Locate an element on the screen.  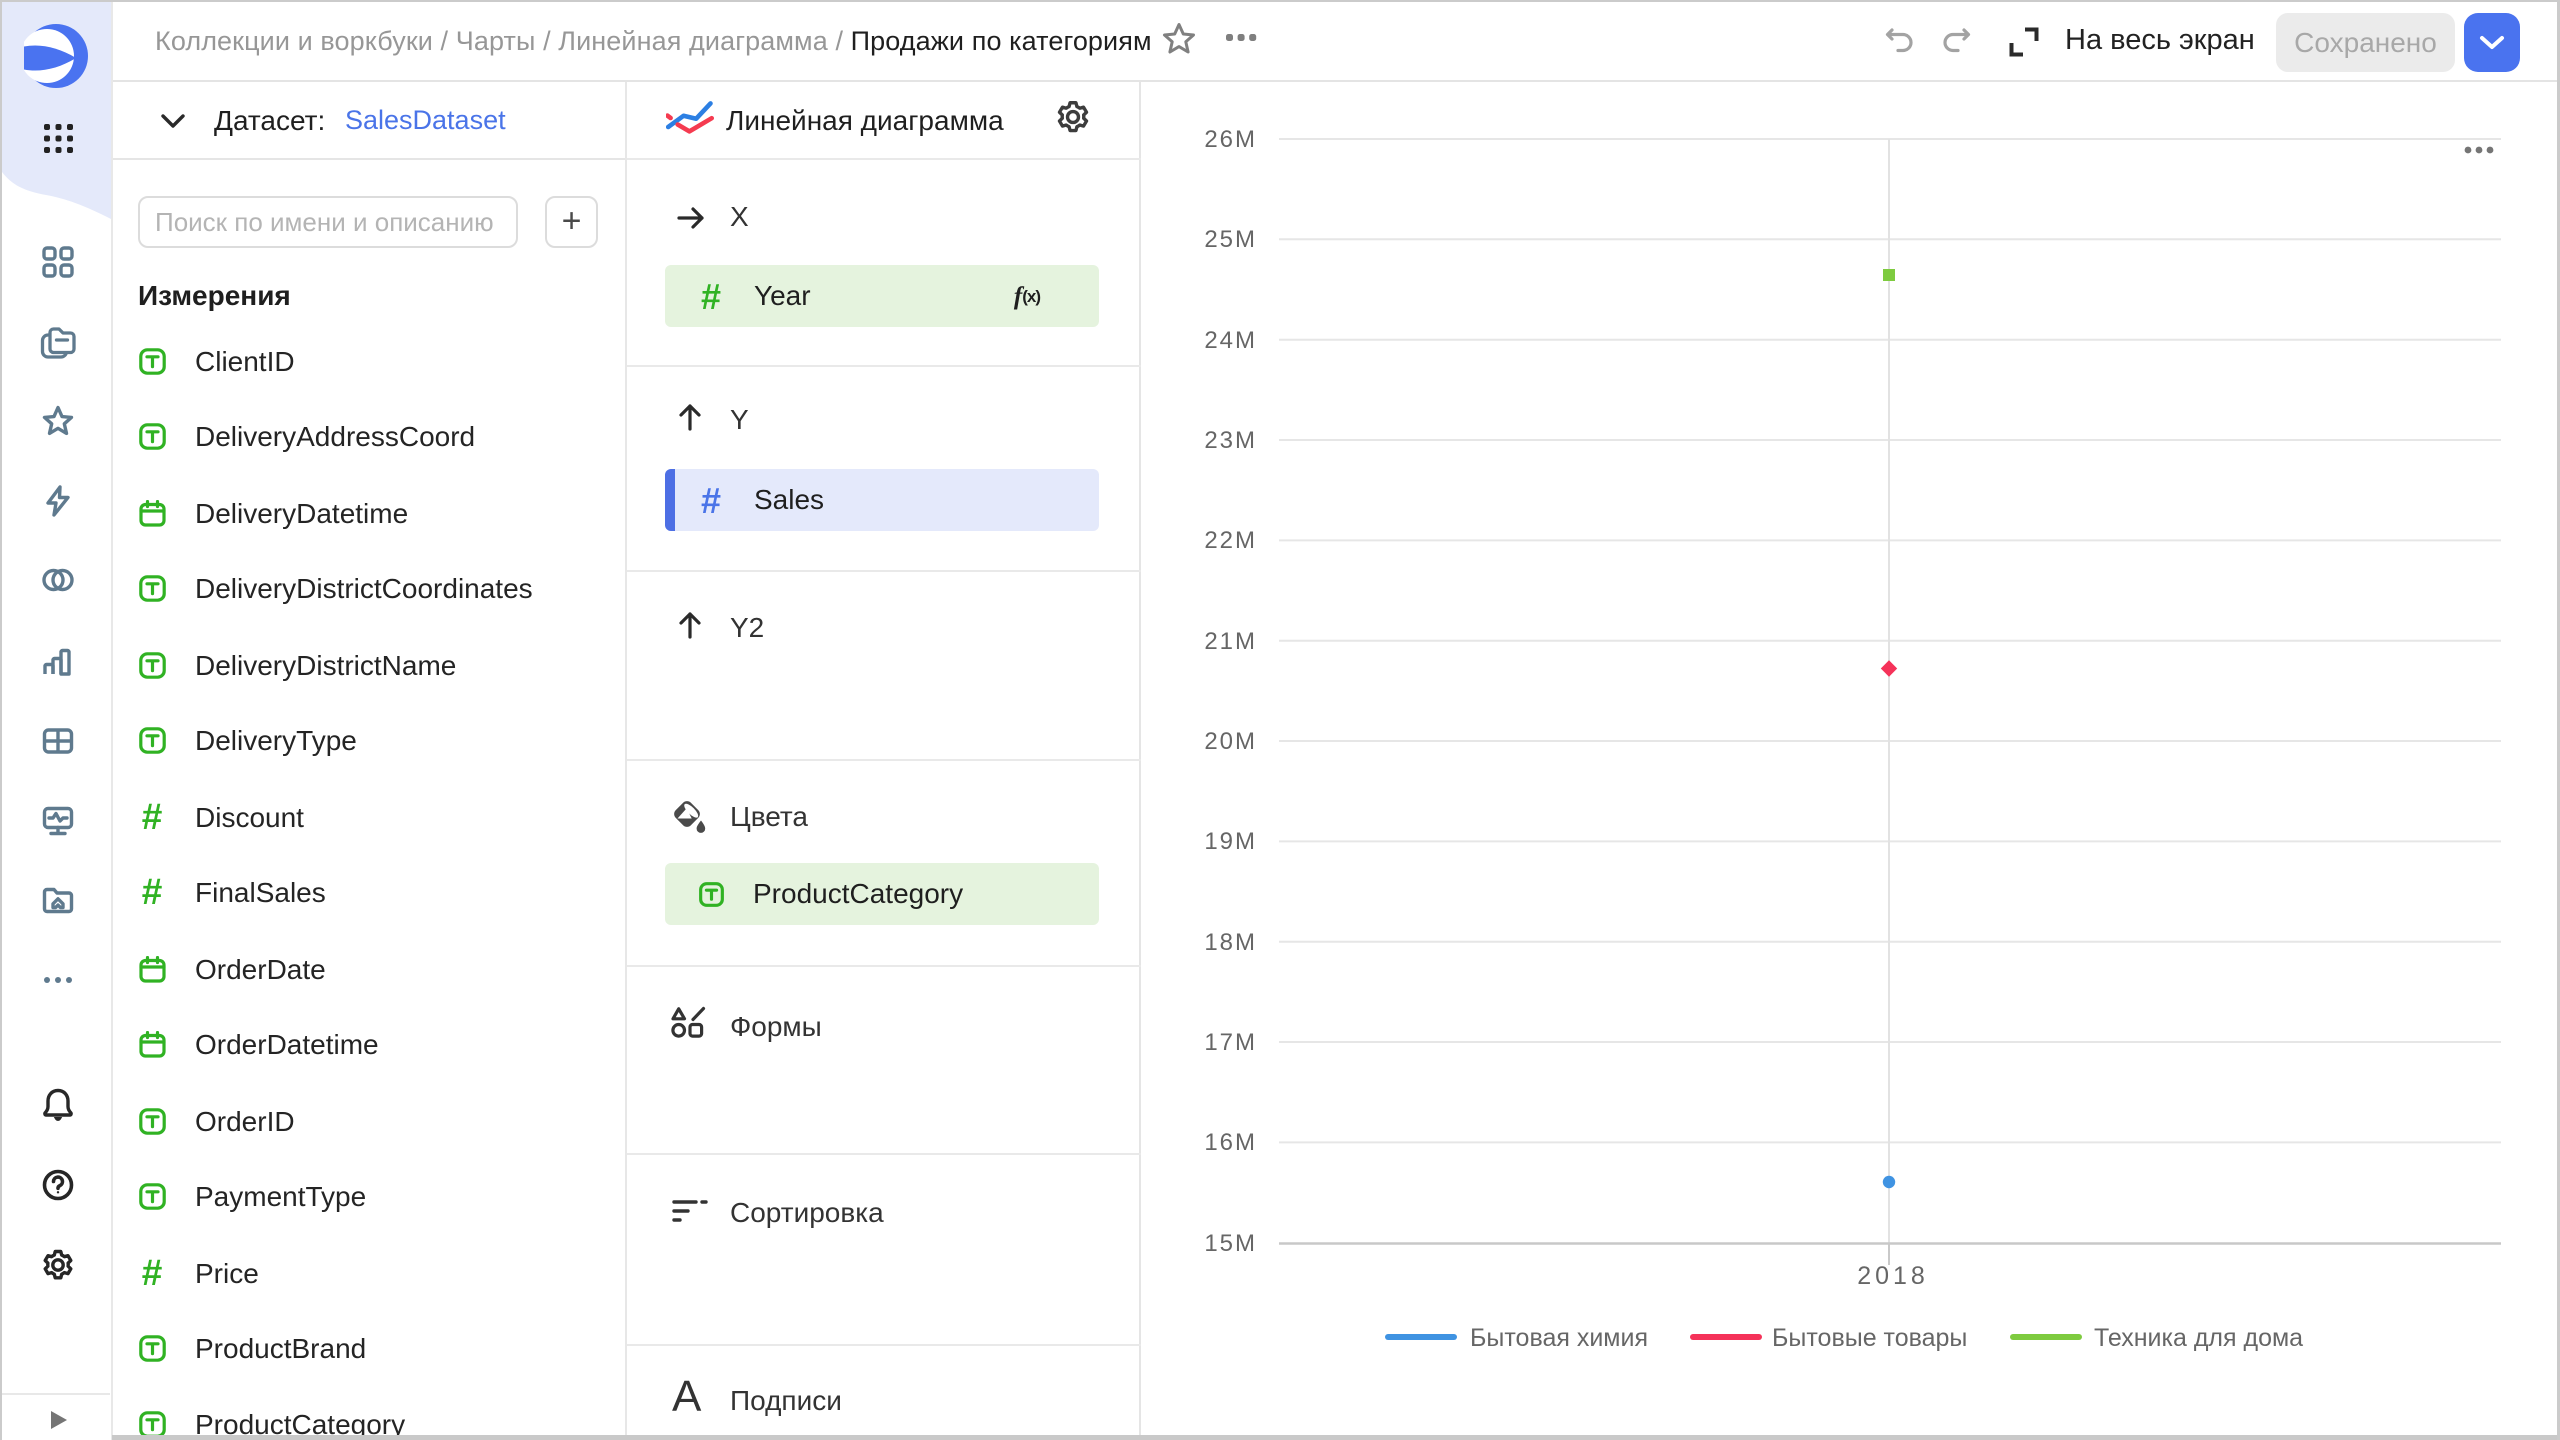
svg-text: 16M is located at coordinates (1230, 1142).